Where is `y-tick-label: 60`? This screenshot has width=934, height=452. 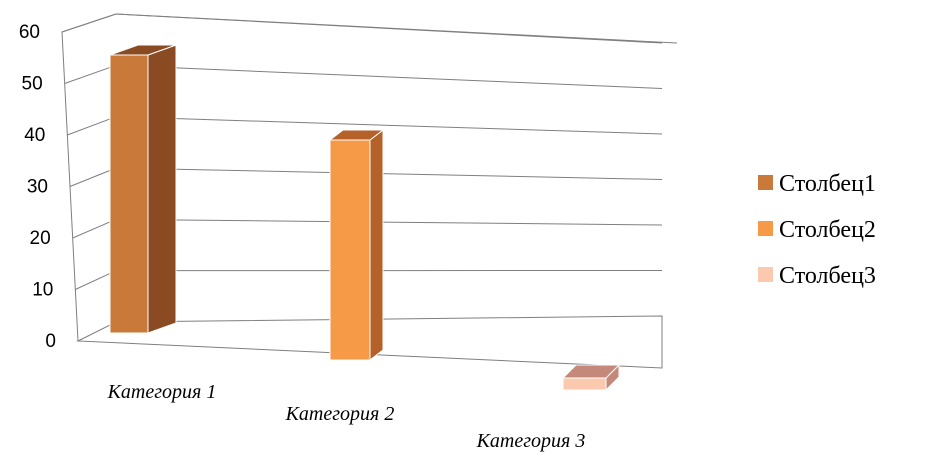 y-tick-label: 60 is located at coordinates (29, 32).